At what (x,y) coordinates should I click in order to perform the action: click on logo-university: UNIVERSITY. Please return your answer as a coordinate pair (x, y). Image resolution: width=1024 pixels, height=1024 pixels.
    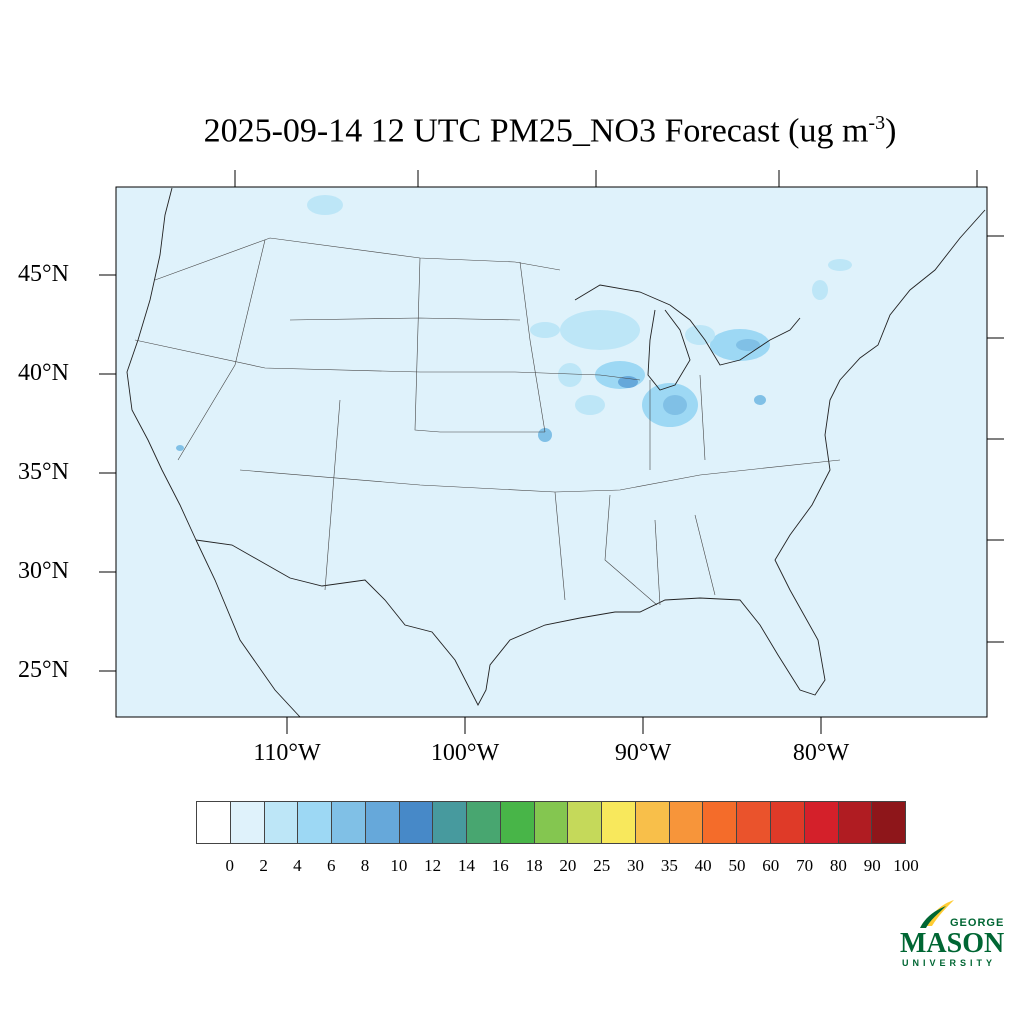
    Looking at the image, I should click on (949, 963).